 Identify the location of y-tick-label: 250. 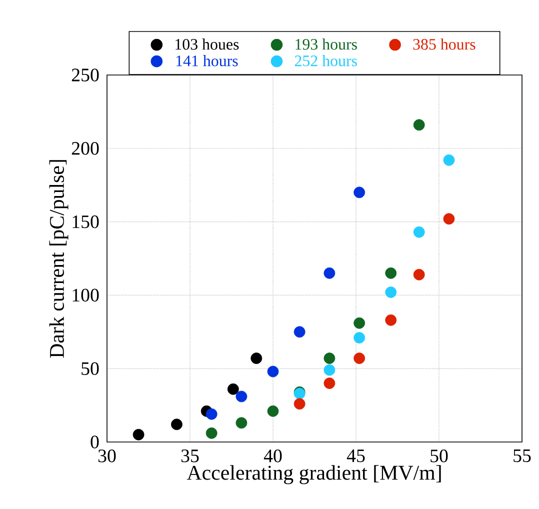
(85, 75).